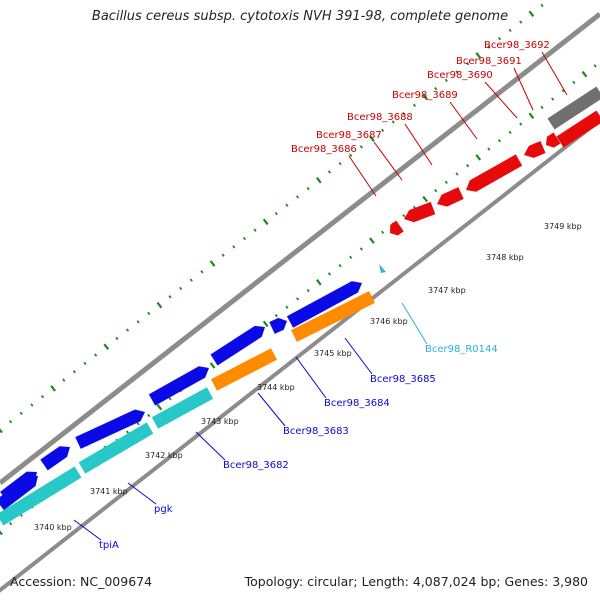 Image resolution: width=600 pixels, height=600 pixels. I want to click on gene-feature-orange, so click(244, 369).